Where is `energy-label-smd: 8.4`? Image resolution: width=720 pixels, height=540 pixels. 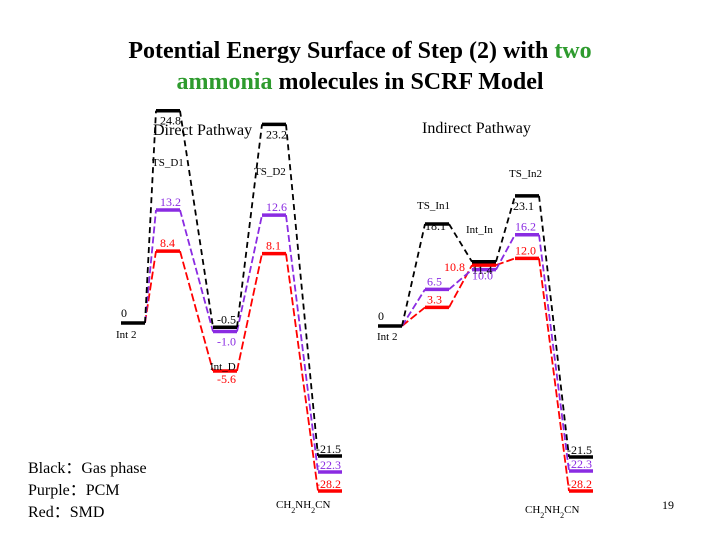 energy-label-smd: 8.4 is located at coordinates (167, 243).